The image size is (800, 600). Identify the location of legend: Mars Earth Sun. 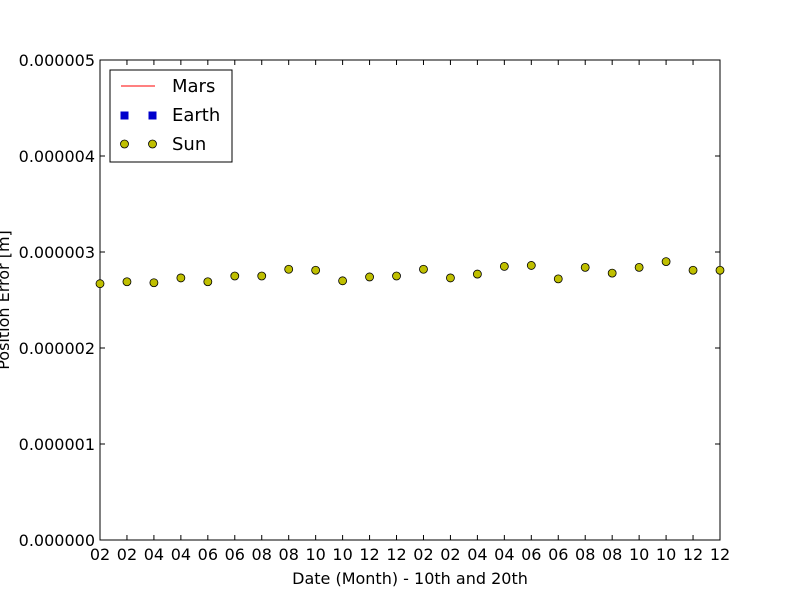
(171, 116).